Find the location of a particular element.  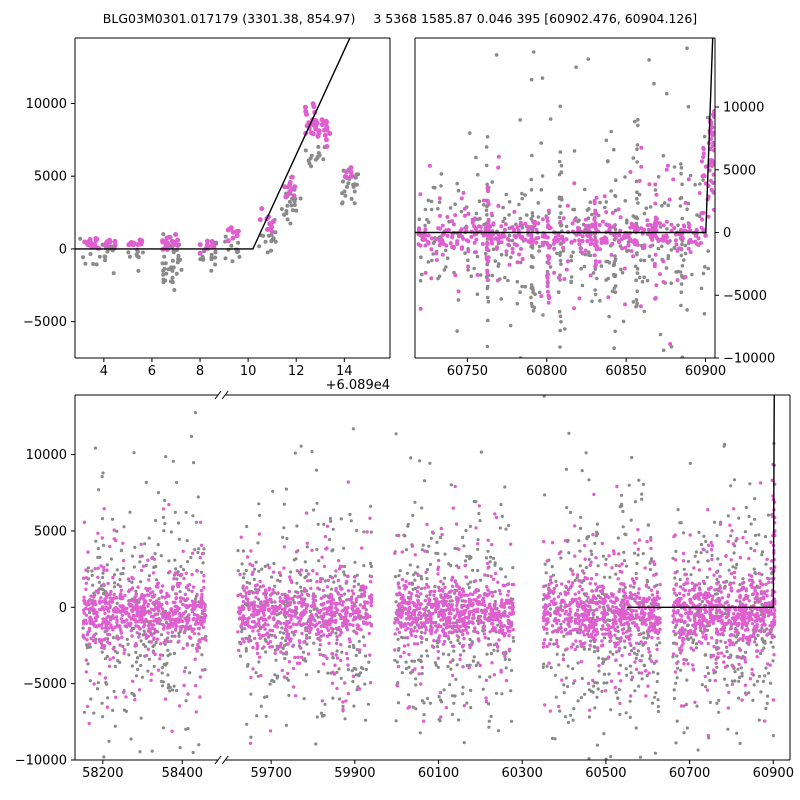

x-tick-label: 60100 is located at coordinates (438, 773).